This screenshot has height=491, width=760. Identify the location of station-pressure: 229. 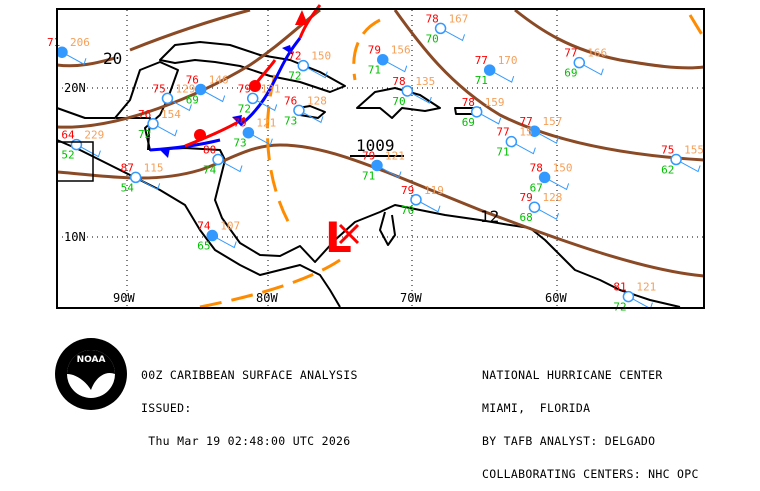
(94, 135).